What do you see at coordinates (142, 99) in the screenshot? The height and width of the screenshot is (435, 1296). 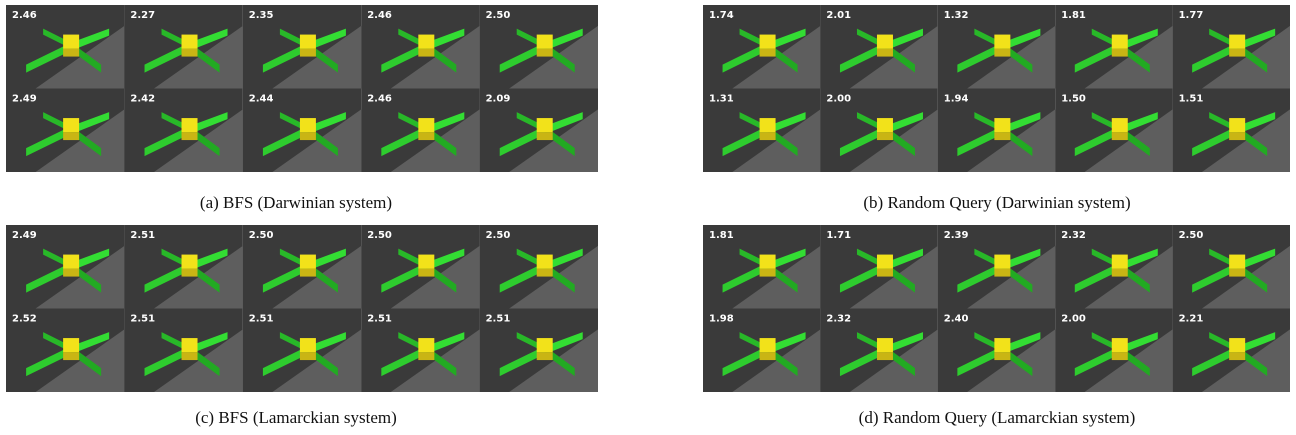 I see `fitness-label: 2.42` at bounding box center [142, 99].